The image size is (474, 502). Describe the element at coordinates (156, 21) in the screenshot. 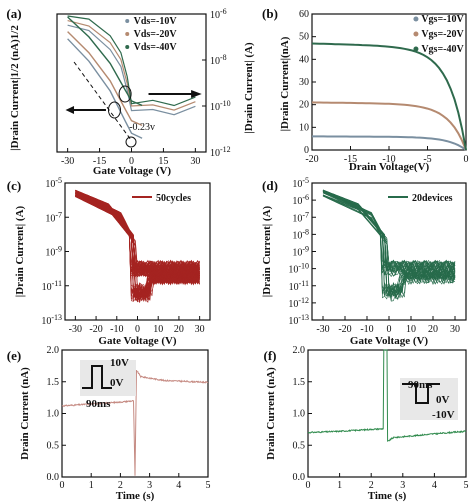

I see `panel-a-legend-entry: Vds=-10V` at that location.